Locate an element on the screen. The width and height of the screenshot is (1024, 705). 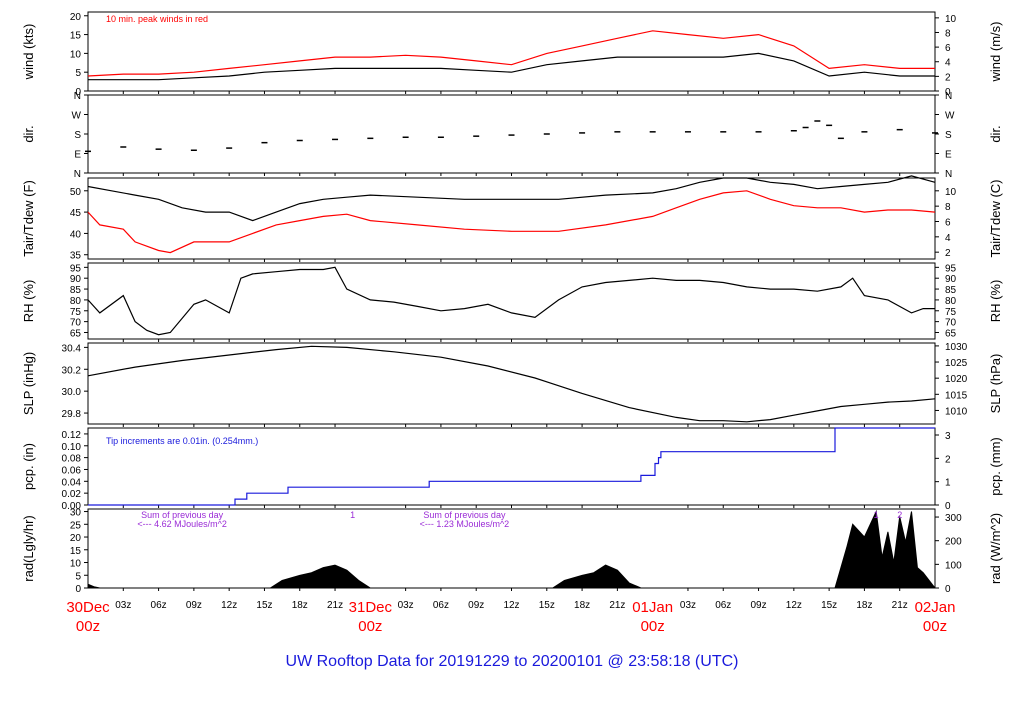
left-tick-label: 0.04 is located at coordinates (72, 482).